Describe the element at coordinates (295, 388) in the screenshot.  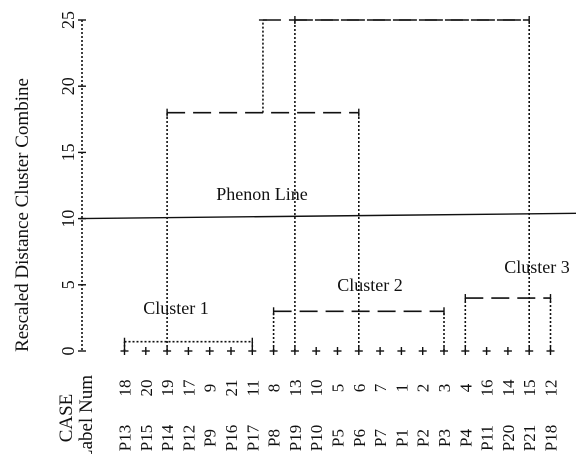
I see `leaf-num-label: 13` at that location.